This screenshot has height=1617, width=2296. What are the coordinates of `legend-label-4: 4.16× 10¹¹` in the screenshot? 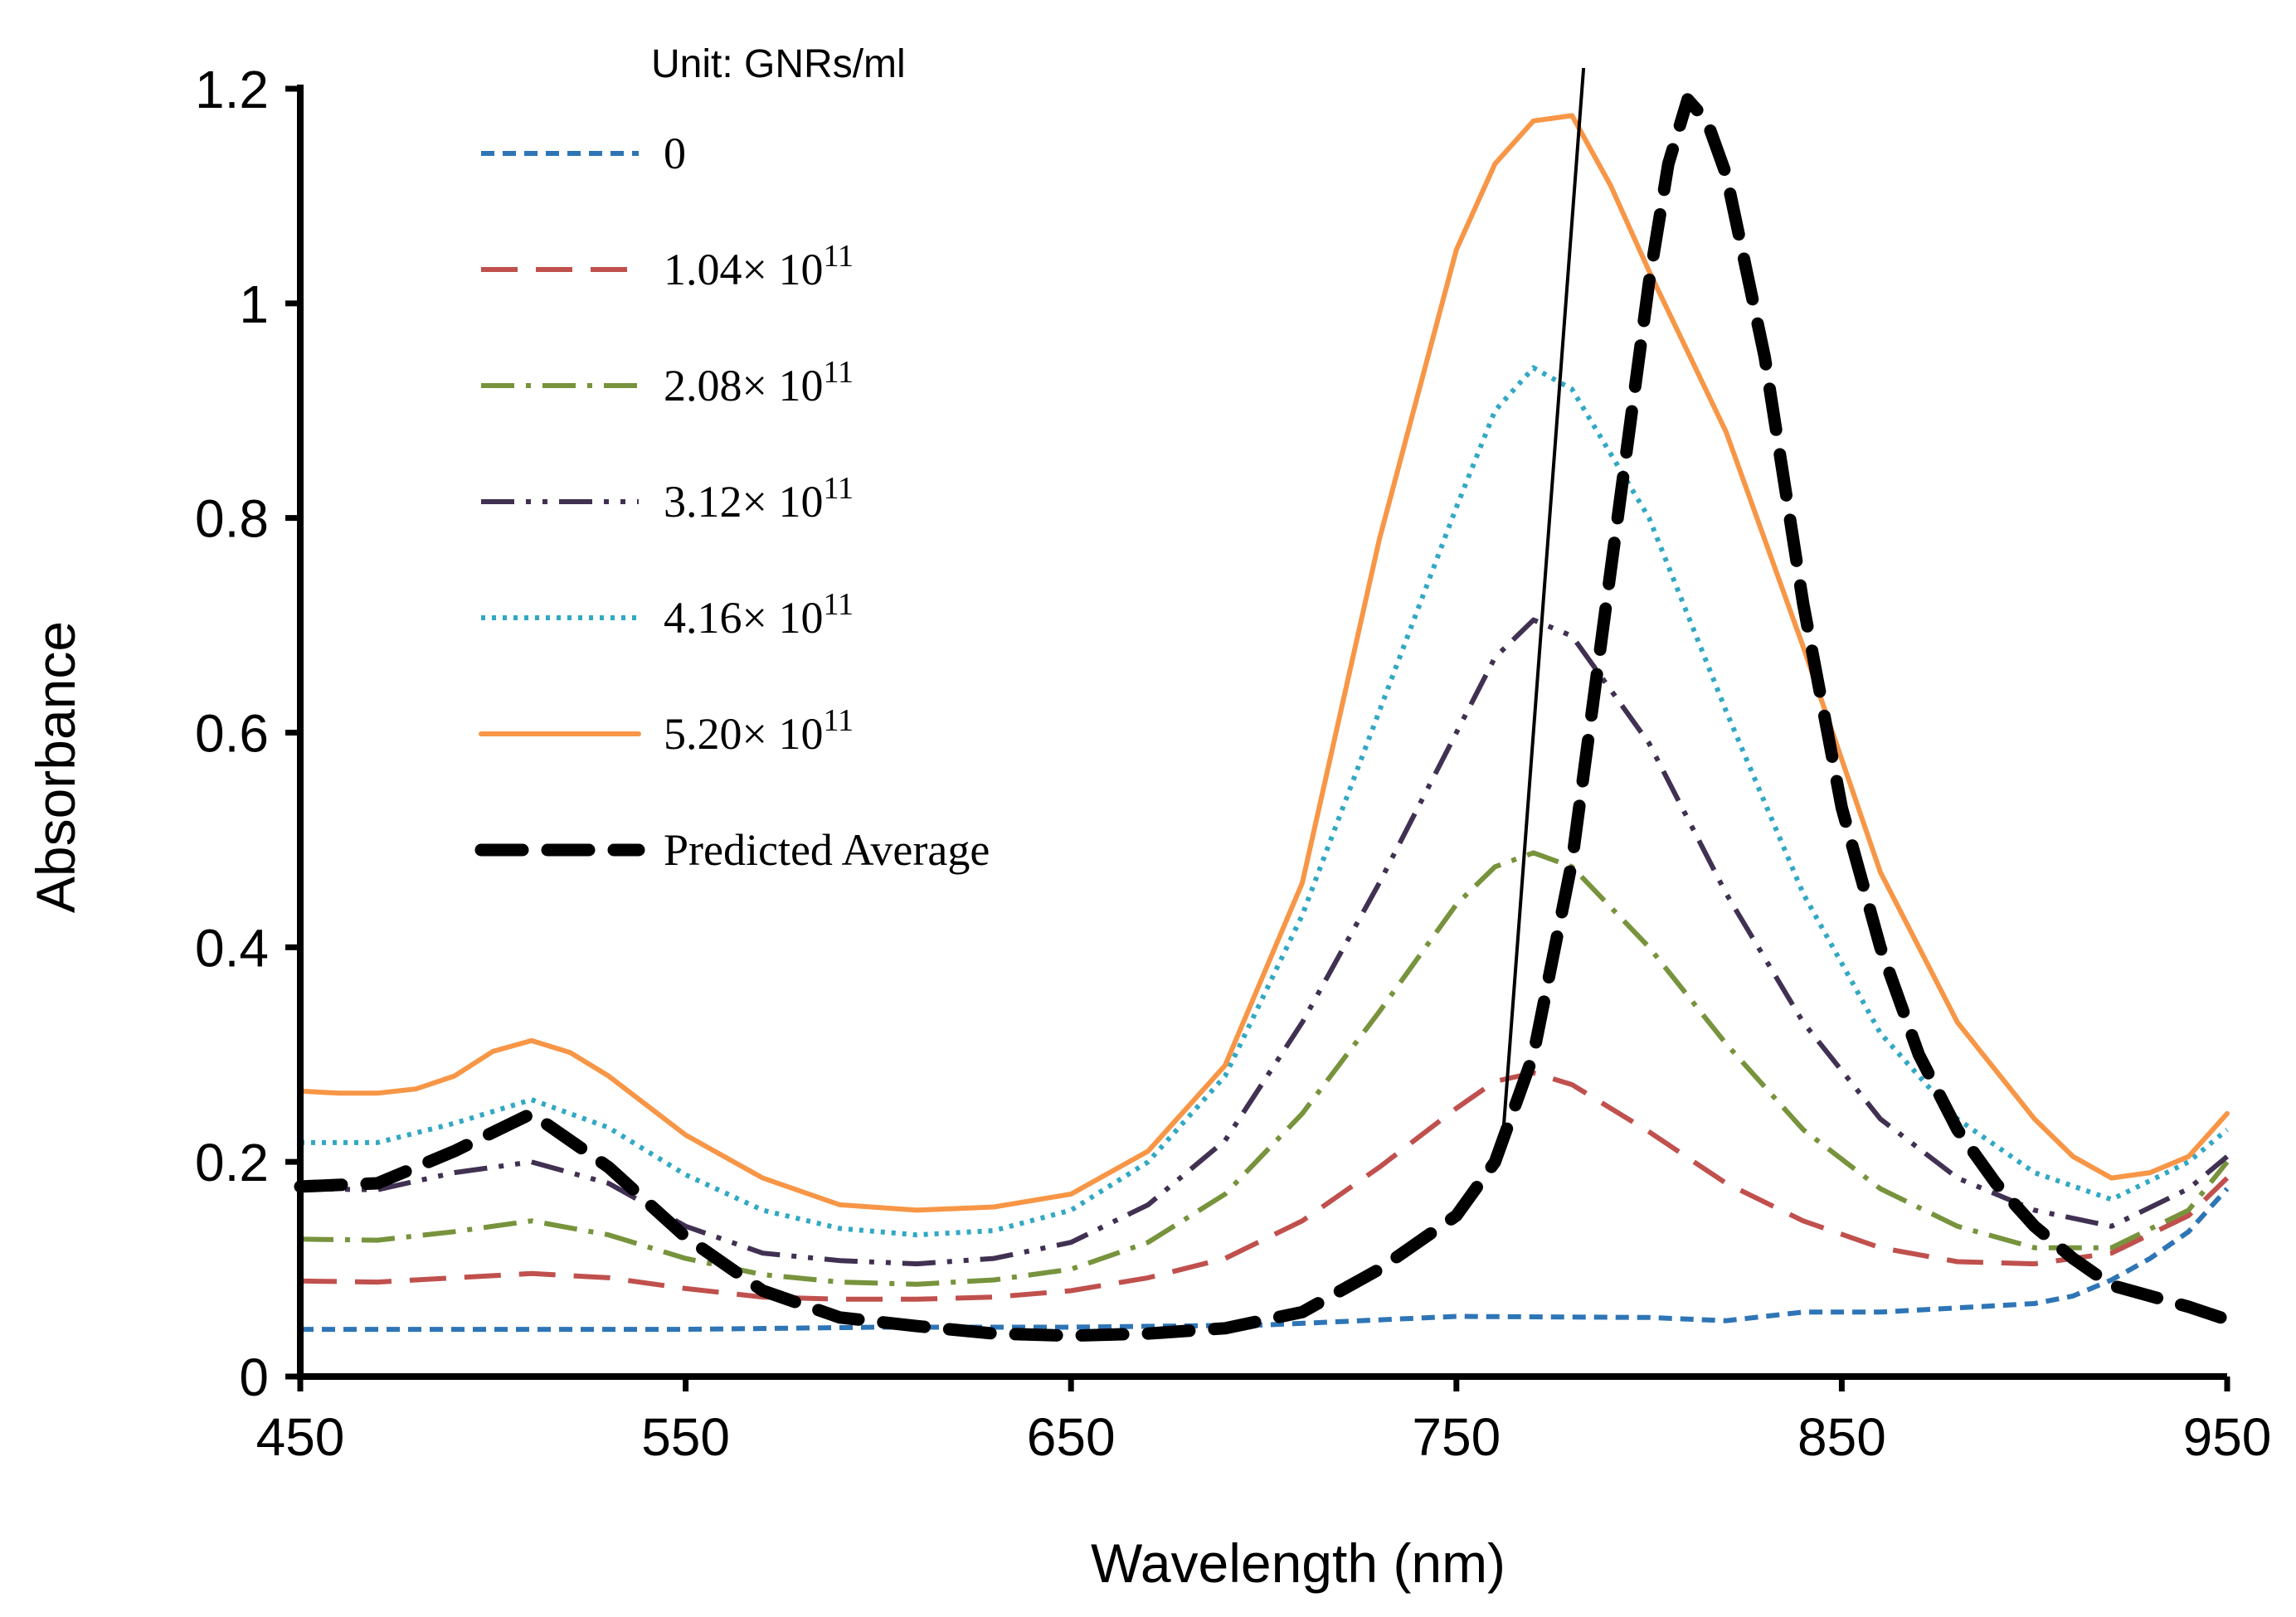 It's located at (759, 615).